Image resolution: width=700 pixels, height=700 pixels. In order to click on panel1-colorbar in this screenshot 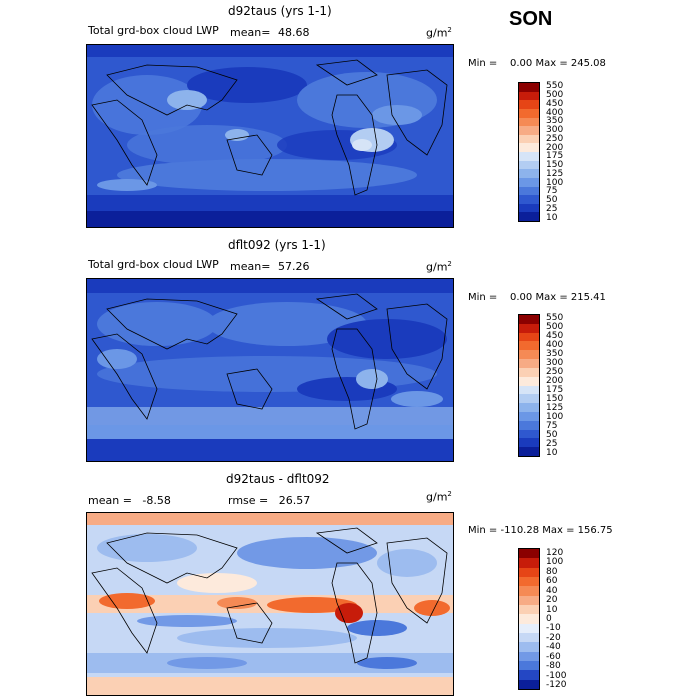, I will do `click(529, 152)`.